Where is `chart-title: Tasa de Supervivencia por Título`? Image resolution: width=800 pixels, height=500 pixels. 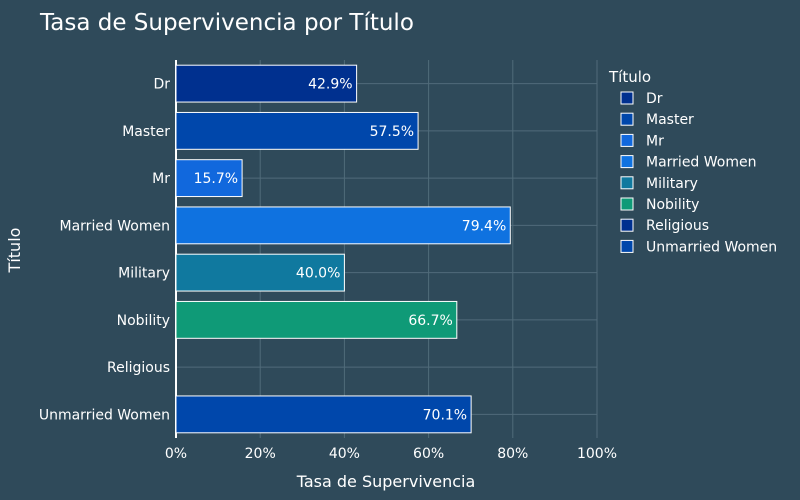
chart-title: Tasa de Supervivencia por Título is located at coordinates (226, 23).